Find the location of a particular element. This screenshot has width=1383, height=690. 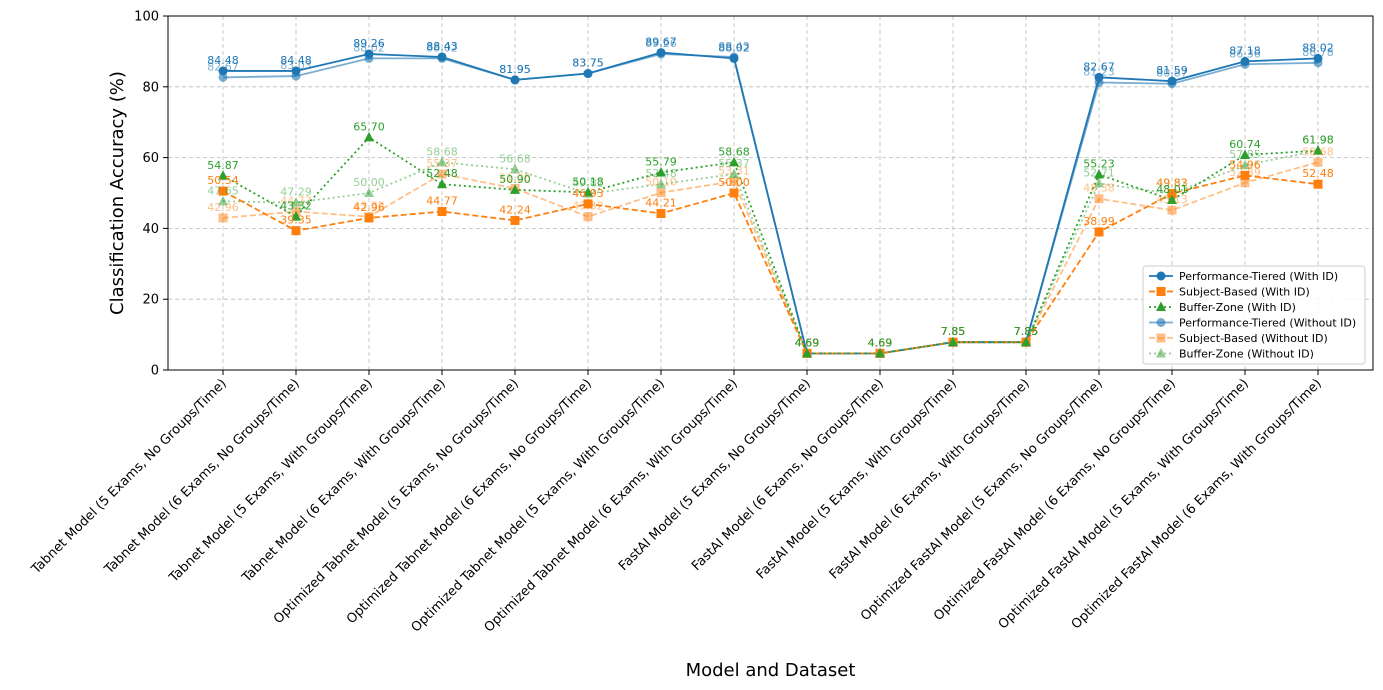

y-axis-title: Classification Accuracy (%) is located at coordinates (117, 193).